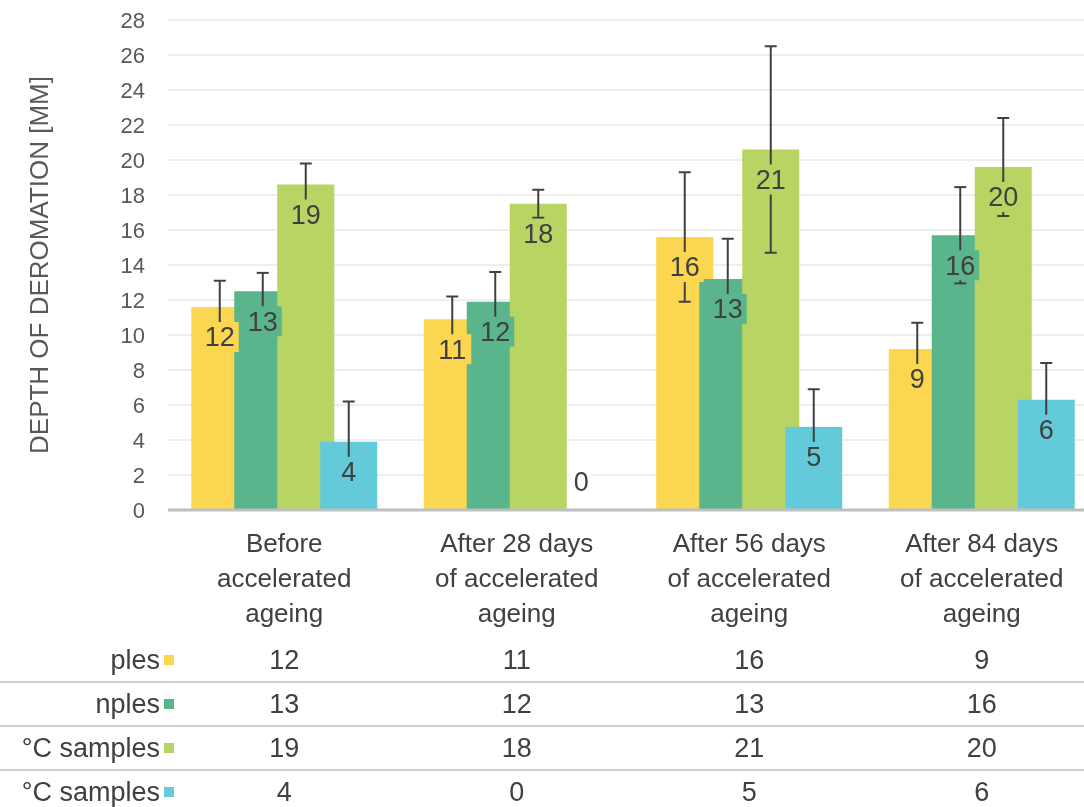 The image size is (1084, 807). What do you see at coordinates (127, 704) in the screenshot?
I see `legend-label: nples` at bounding box center [127, 704].